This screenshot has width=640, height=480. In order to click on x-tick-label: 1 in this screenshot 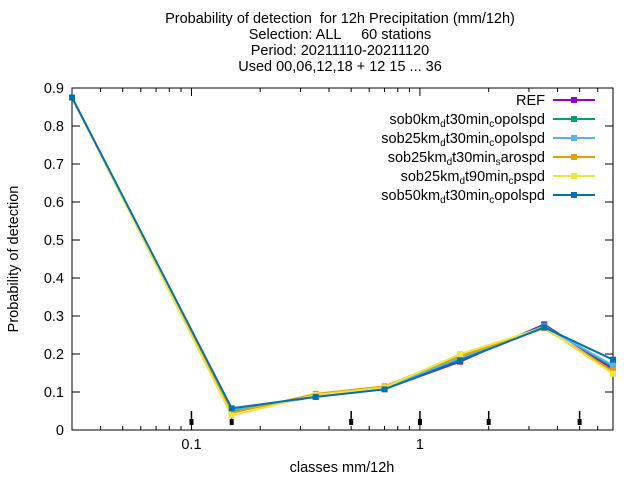, I will do `click(420, 445)`.